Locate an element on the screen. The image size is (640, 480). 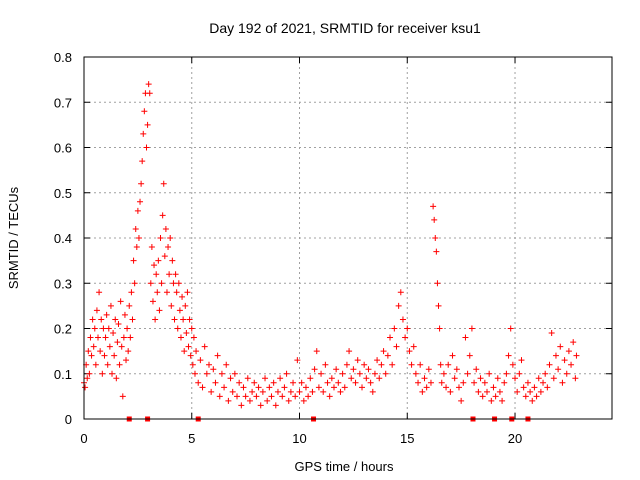
x-tick-label: 15 is located at coordinates (407, 438).